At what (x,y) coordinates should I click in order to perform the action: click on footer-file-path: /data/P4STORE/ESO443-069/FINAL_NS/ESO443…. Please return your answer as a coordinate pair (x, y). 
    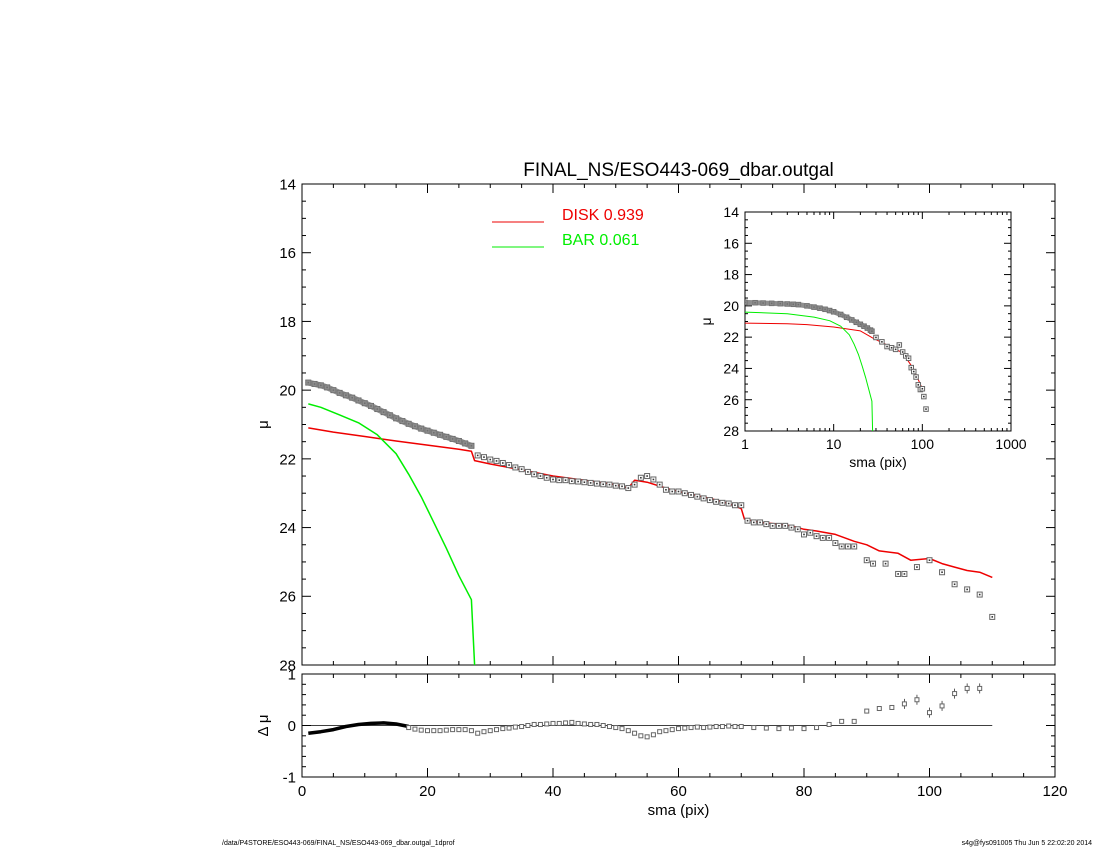
    Looking at the image, I should click on (338, 843).